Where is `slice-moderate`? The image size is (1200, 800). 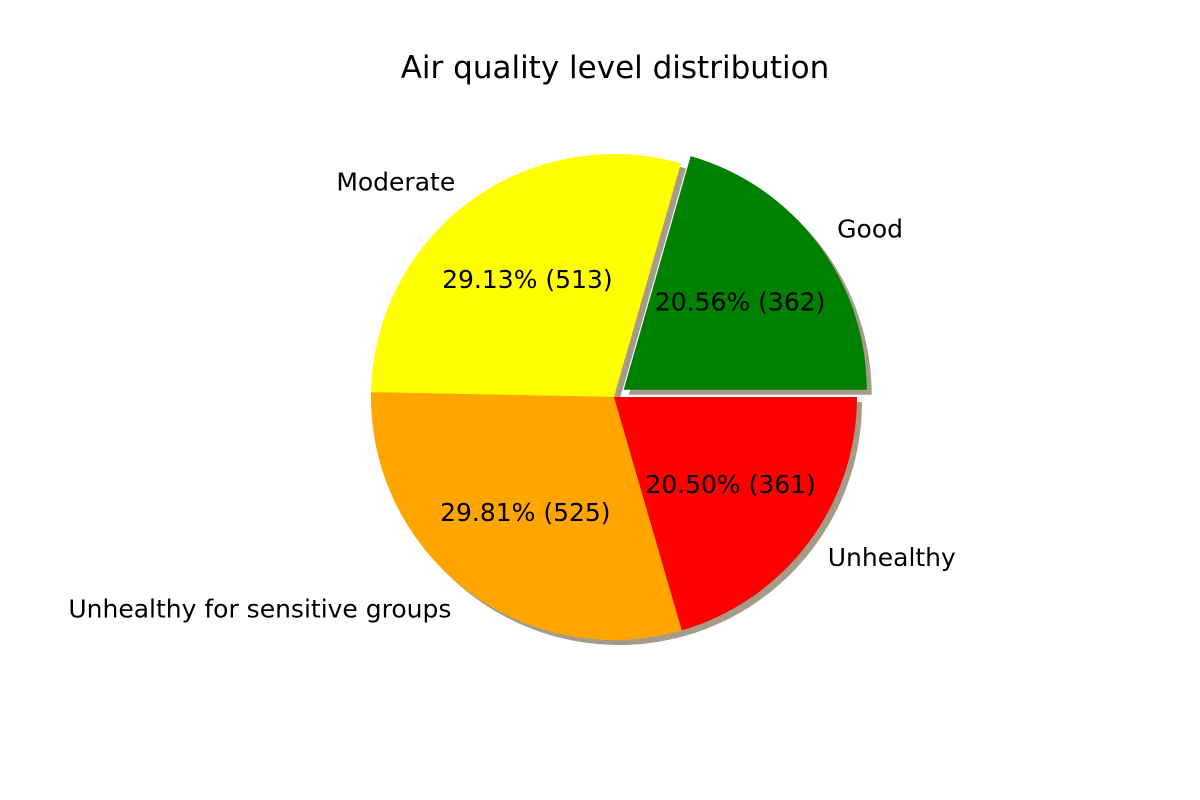
slice-moderate is located at coordinates (526, 275).